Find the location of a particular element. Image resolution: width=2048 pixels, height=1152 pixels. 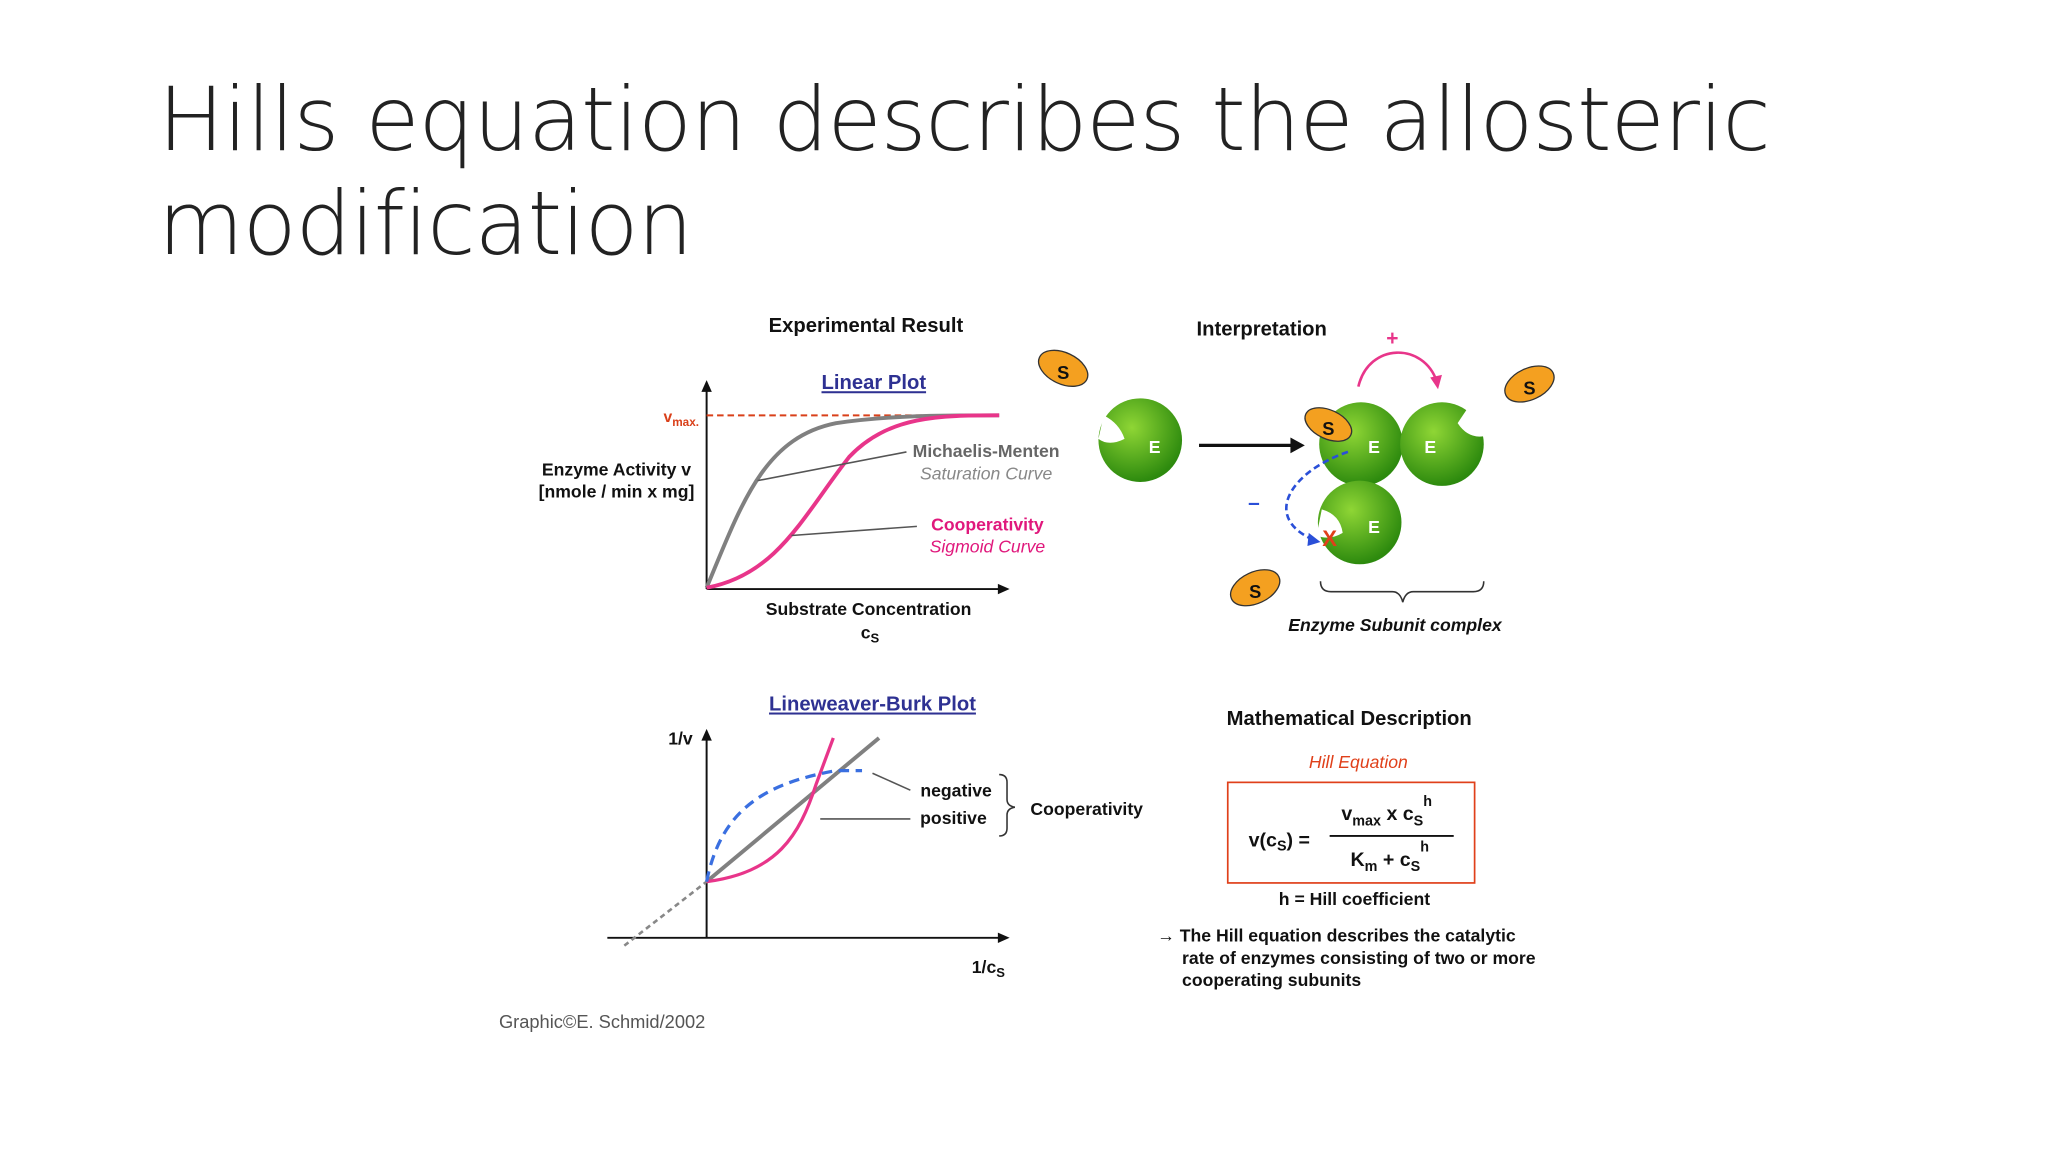

subscript: m is located at coordinates (1371, 867).